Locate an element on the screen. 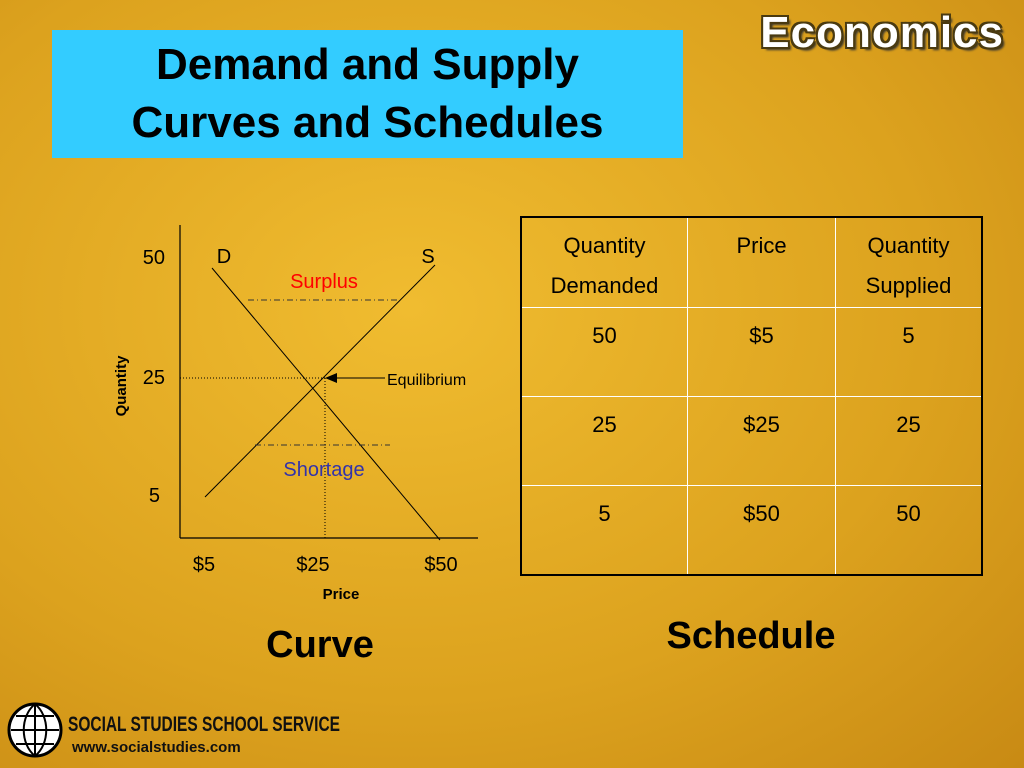 The image size is (1024, 768). arrow-head is located at coordinates (331, 378).